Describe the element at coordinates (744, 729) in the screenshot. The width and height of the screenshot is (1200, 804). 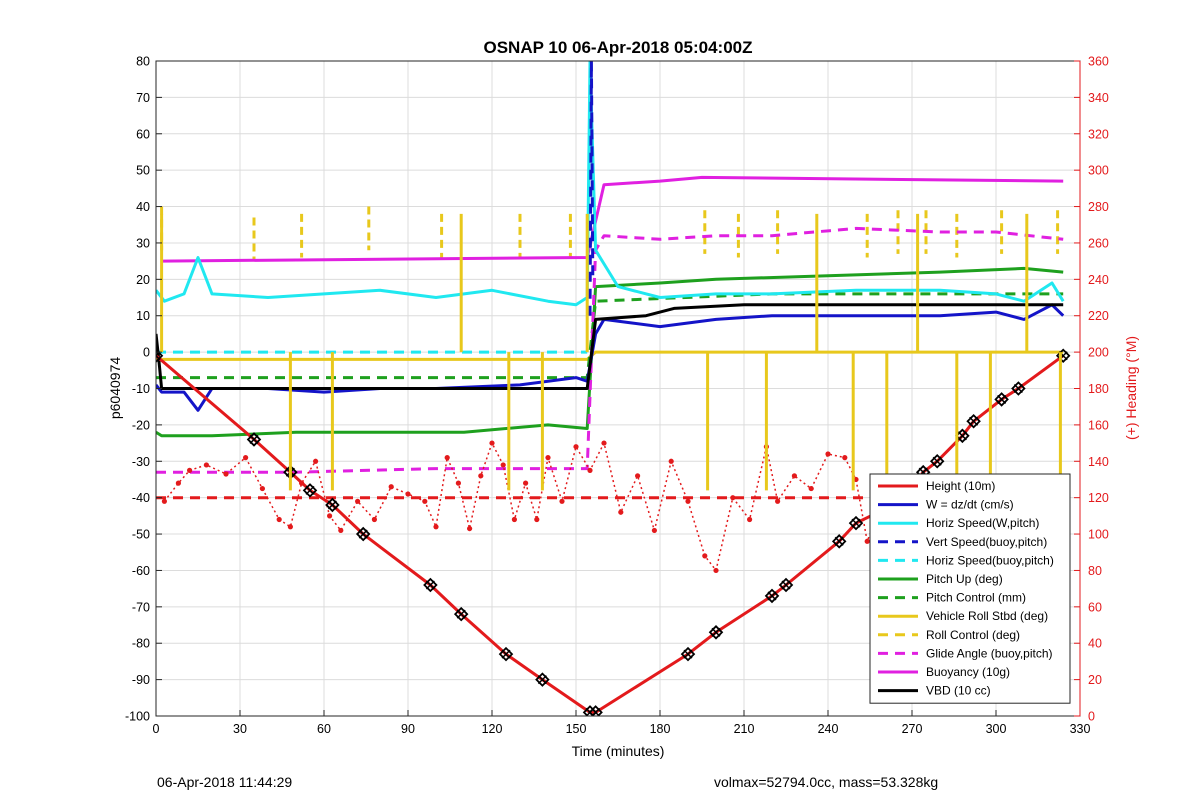
I see `x-tick-label: 210` at that location.